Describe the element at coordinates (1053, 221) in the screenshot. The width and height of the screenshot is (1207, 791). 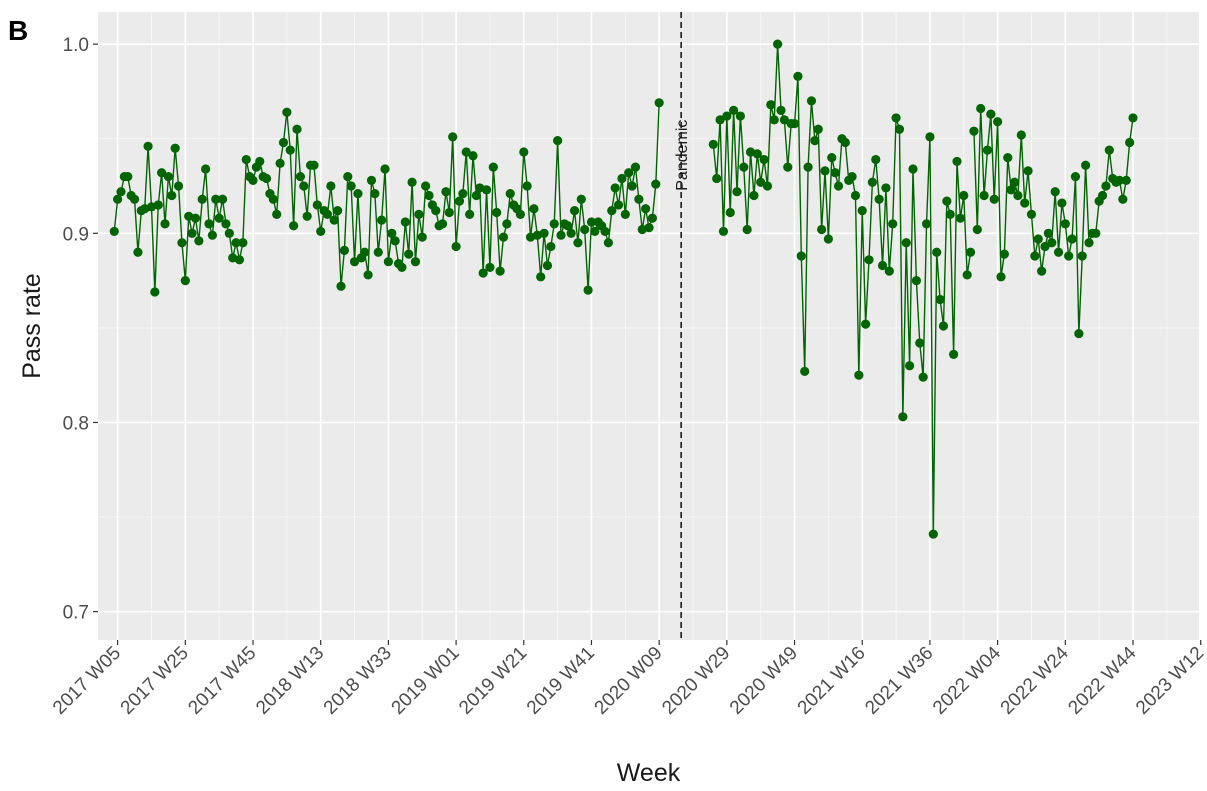
I see `series-line` at that location.